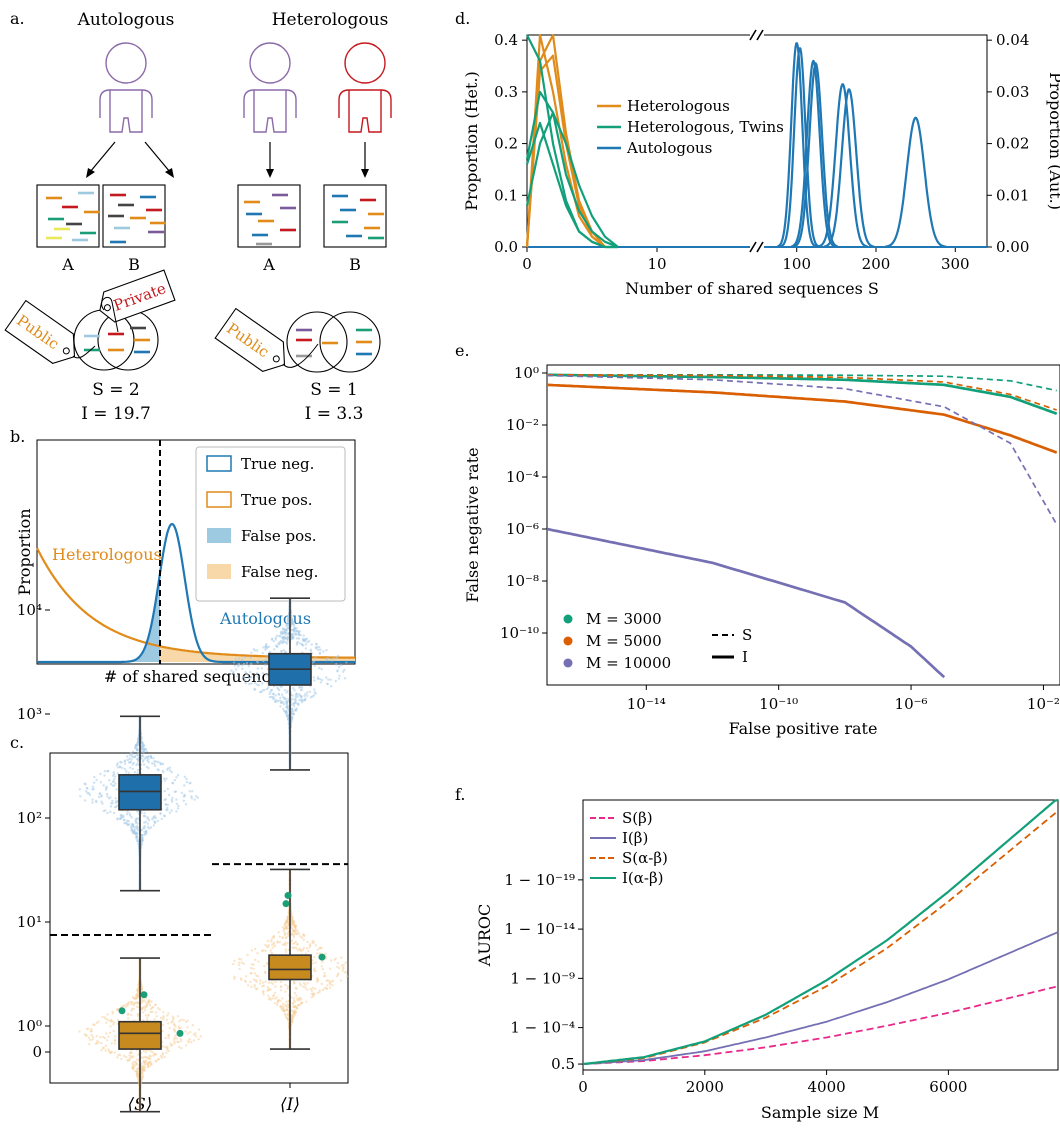 This screenshot has height=1129, width=1060. What do you see at coordinates (747, 635) in the screenshot?
I see `e-legend-label: S` at bounding box center [747, 635].